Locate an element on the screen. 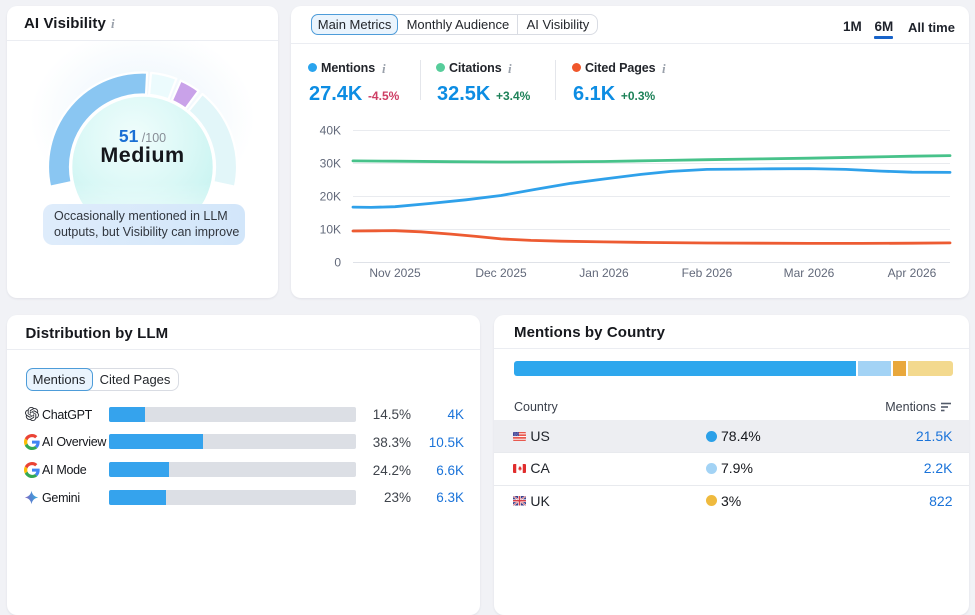 This screenshot has height=615, width=975. svg-text: Apr 2026 is located at coordinates (912, 273).